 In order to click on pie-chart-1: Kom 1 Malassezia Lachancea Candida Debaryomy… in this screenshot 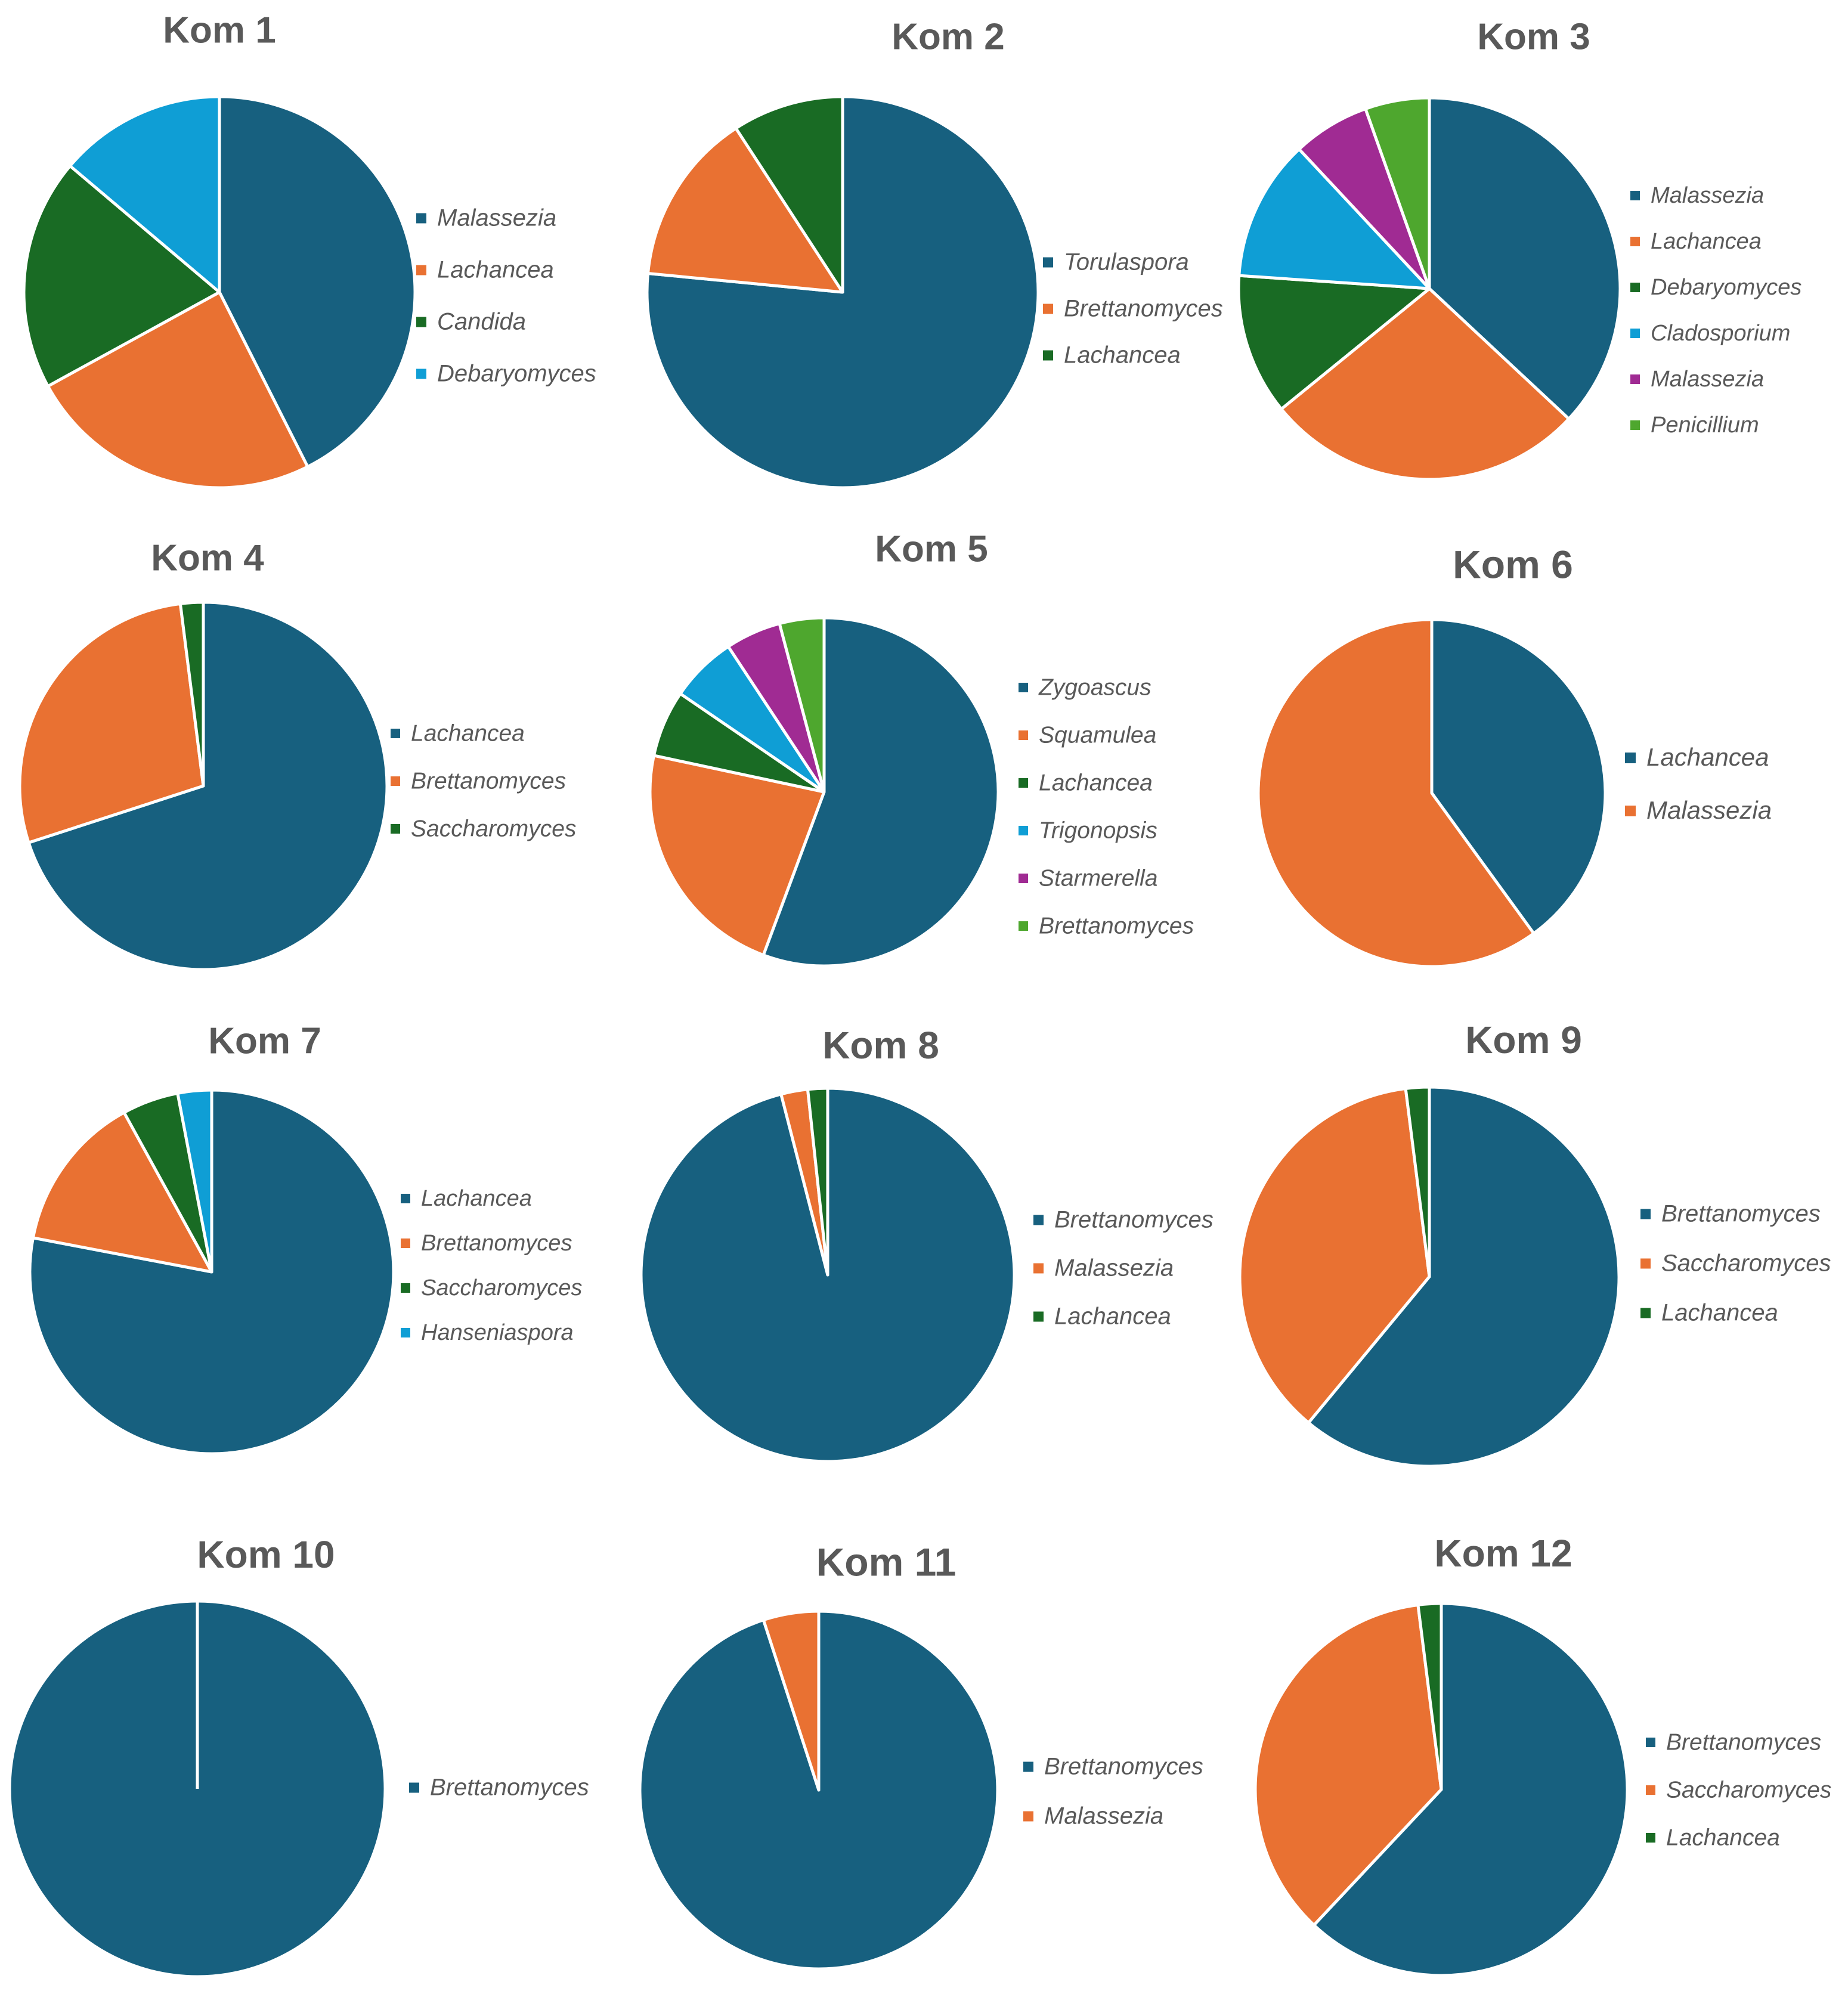, I will do `click(309, 250)`.